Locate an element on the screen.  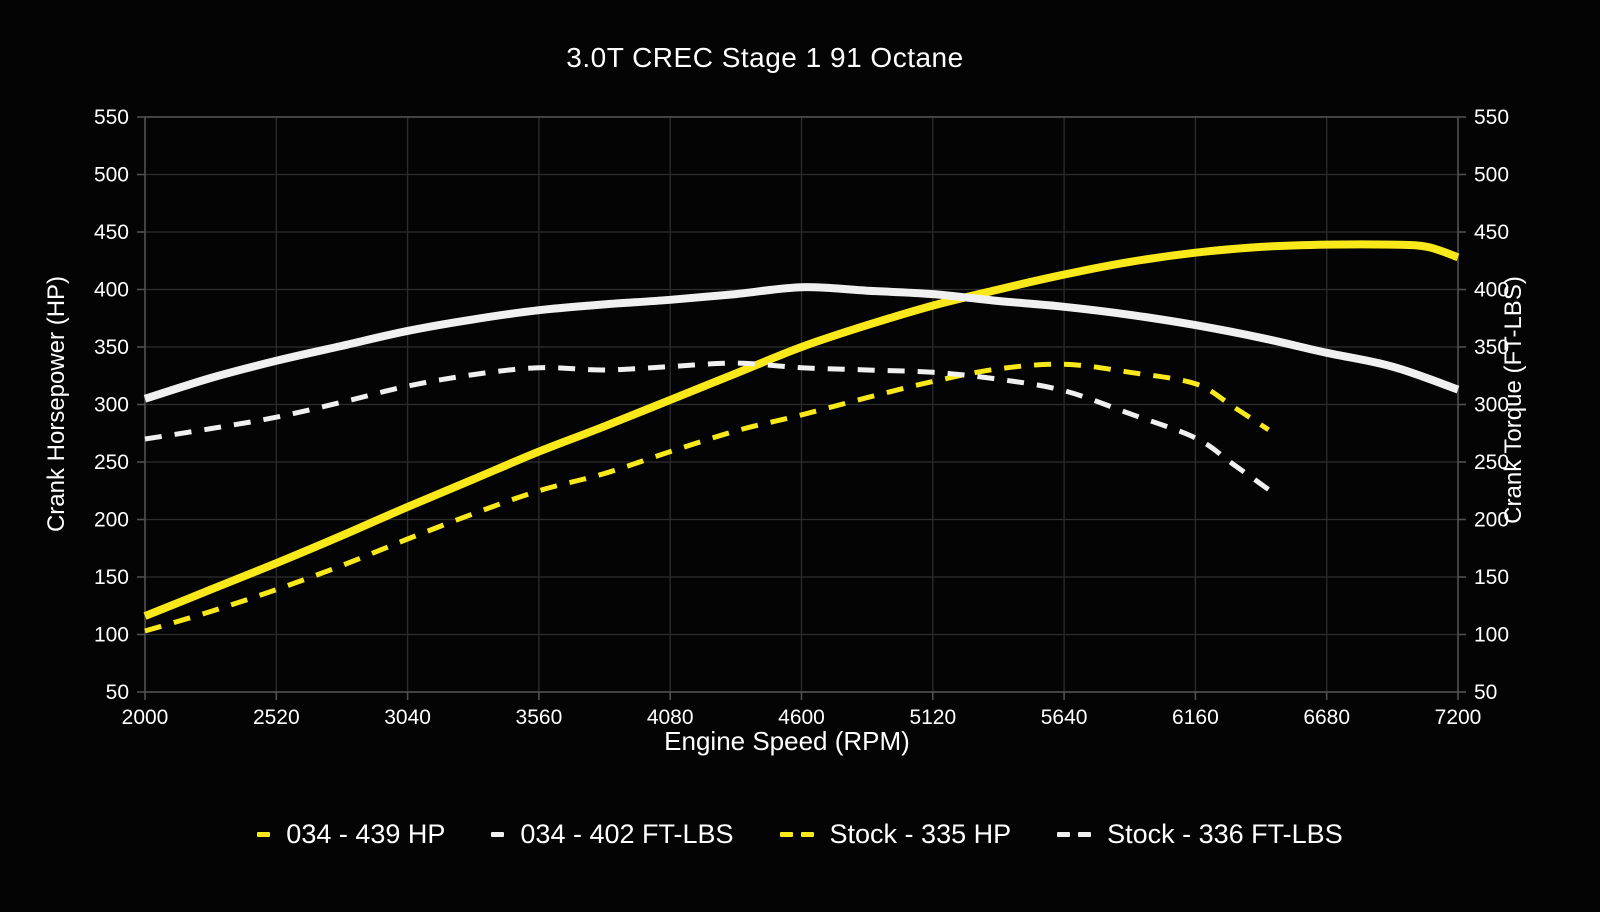
legend-item-stock-torque: Stock - 336 FT-LBS is located at coordinates (1200, 834).